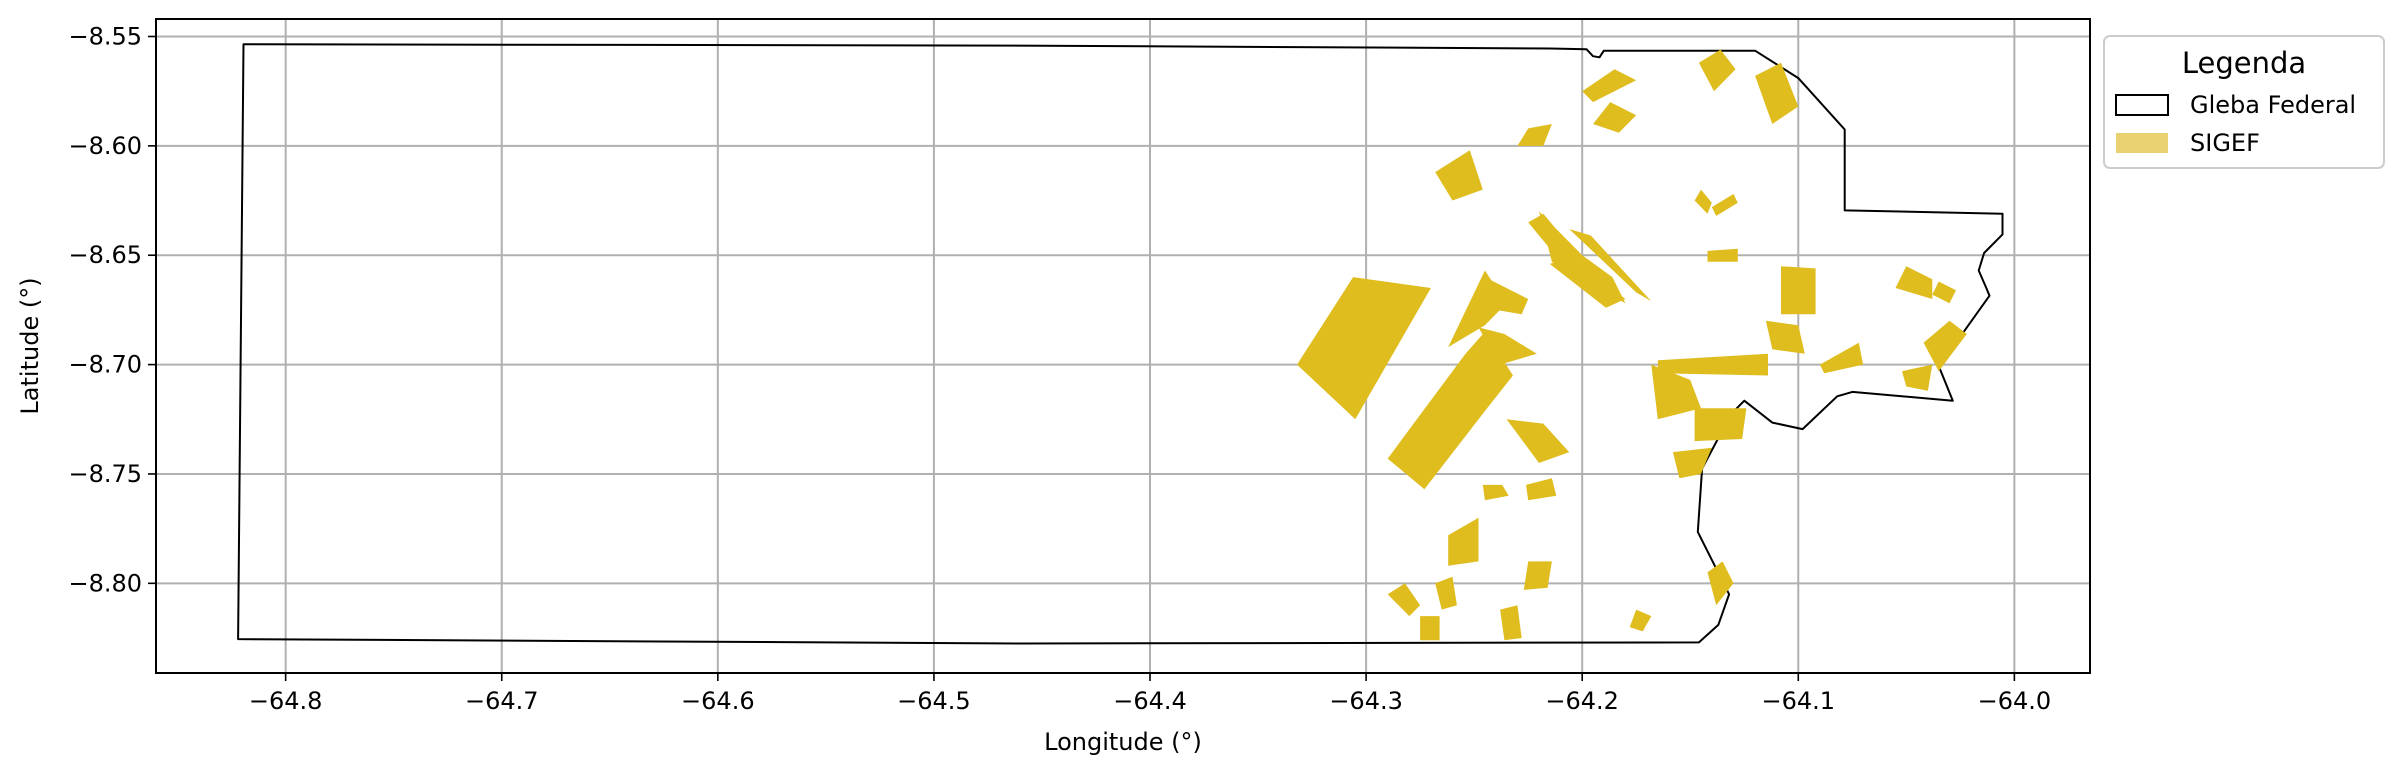  What do you see at coordinates (2273, 105) in the screenshot?
I see `legend-label-gleba-federal: Gleba Federal` at bounding box center [2273, 105].